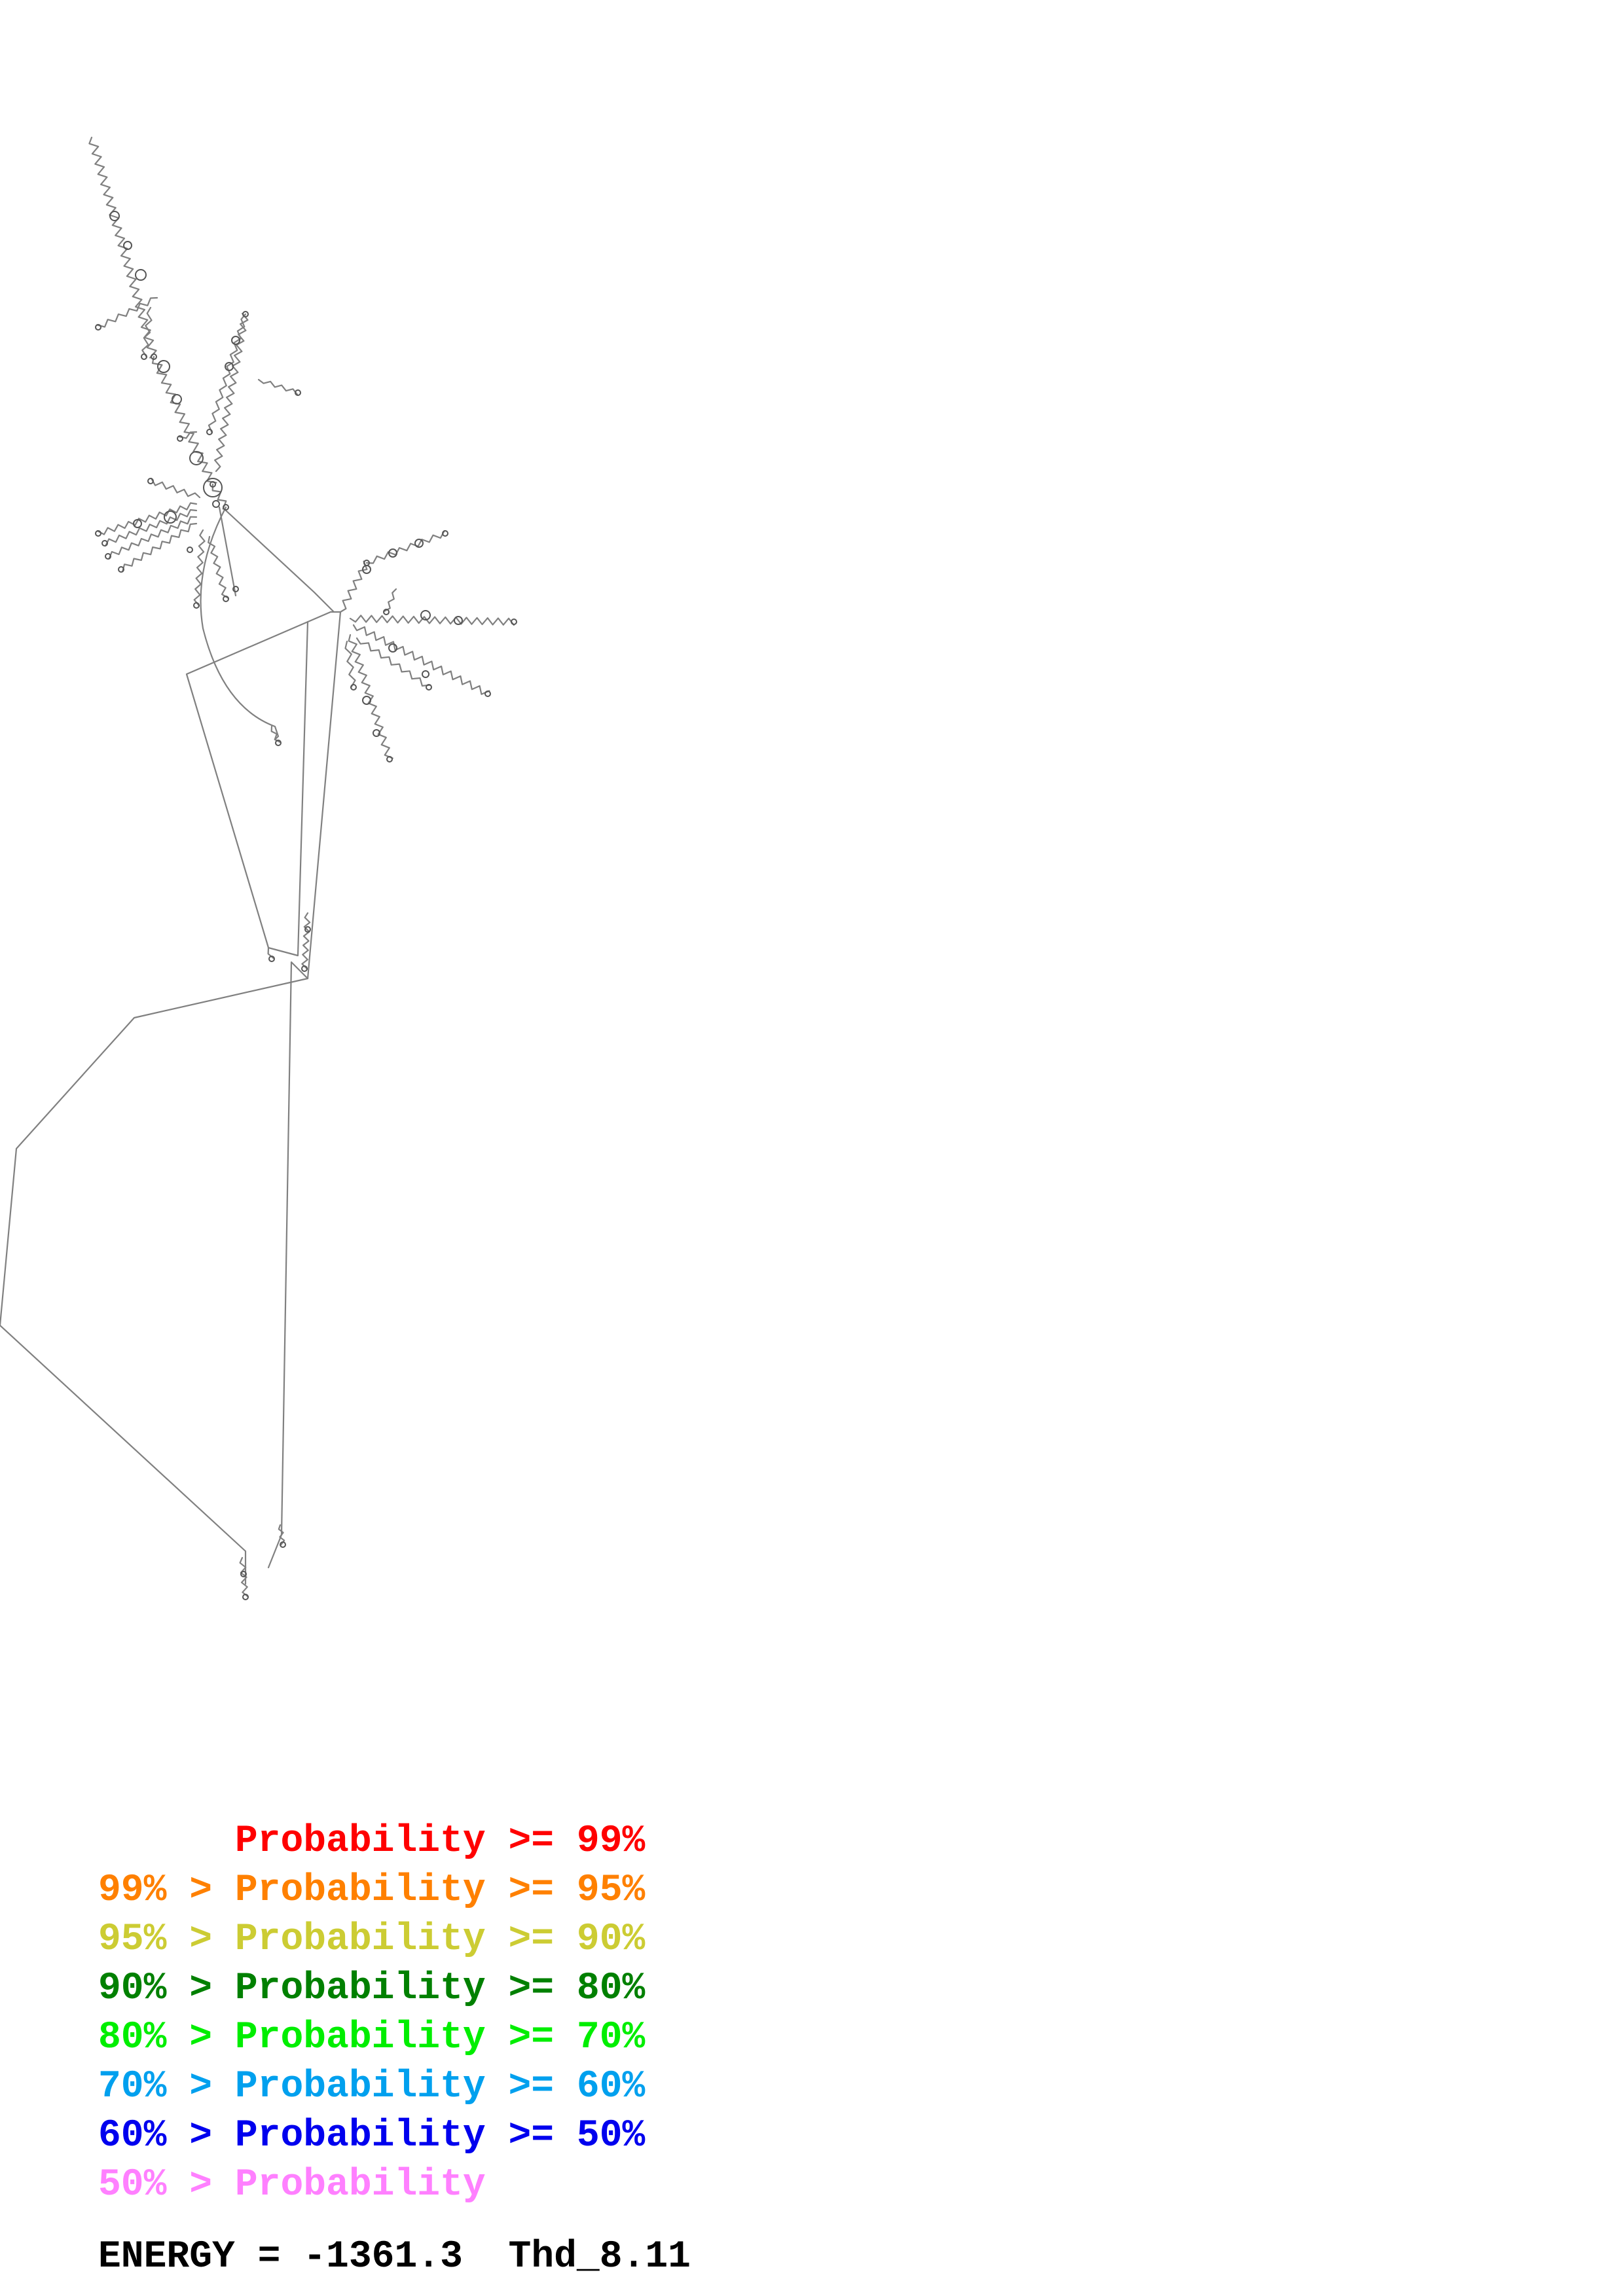 The image size is (1623, 2296). I want to click on stem-right-up-b-hairpin, so click(445, 533).